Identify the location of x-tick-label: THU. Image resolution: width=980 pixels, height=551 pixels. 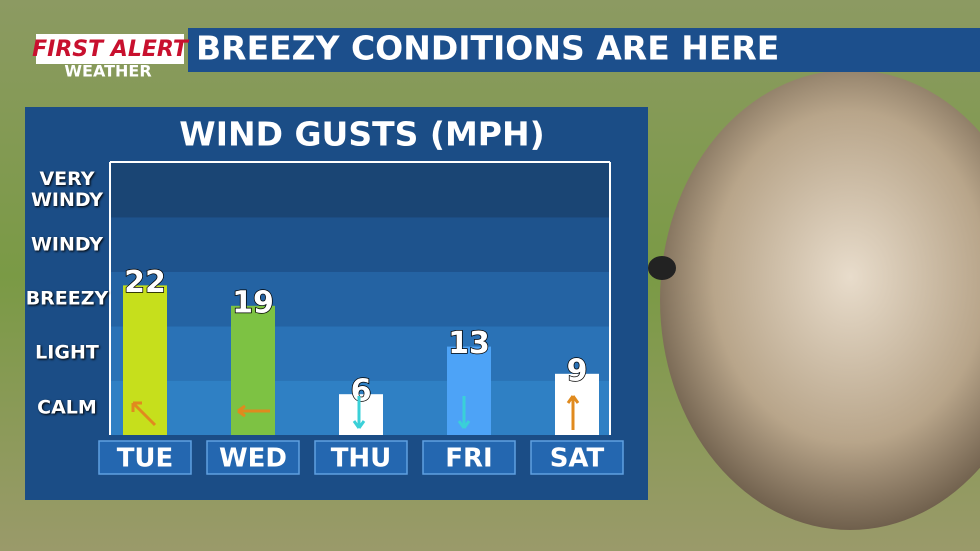
(361, 459).